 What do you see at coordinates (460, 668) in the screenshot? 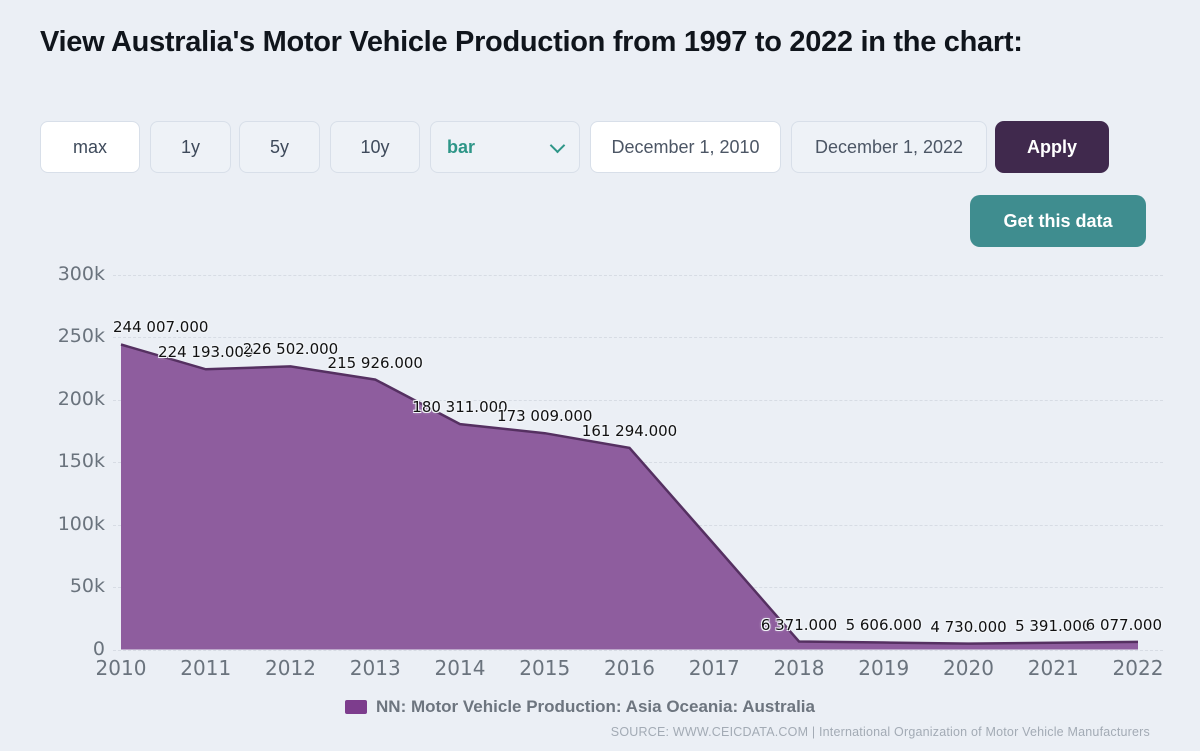
I see `x-tick-label: 2014` at bounding box center [460, 668].